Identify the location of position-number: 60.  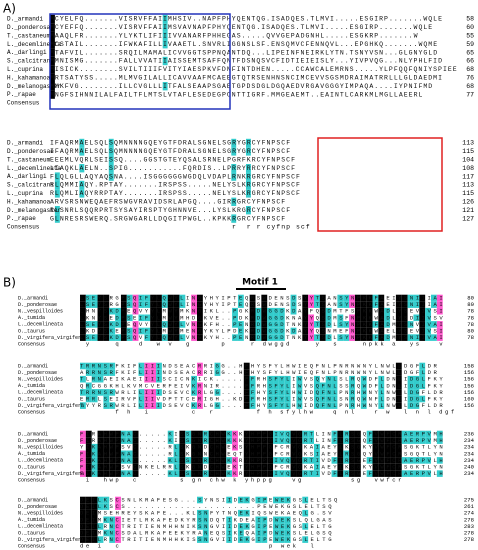
(470, 27).